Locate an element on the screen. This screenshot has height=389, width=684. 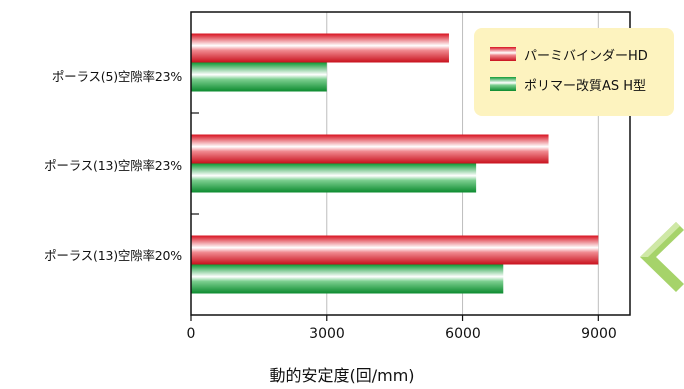
legend-label: ポリマー改質AS H型 is located at coordinates (585, 86).